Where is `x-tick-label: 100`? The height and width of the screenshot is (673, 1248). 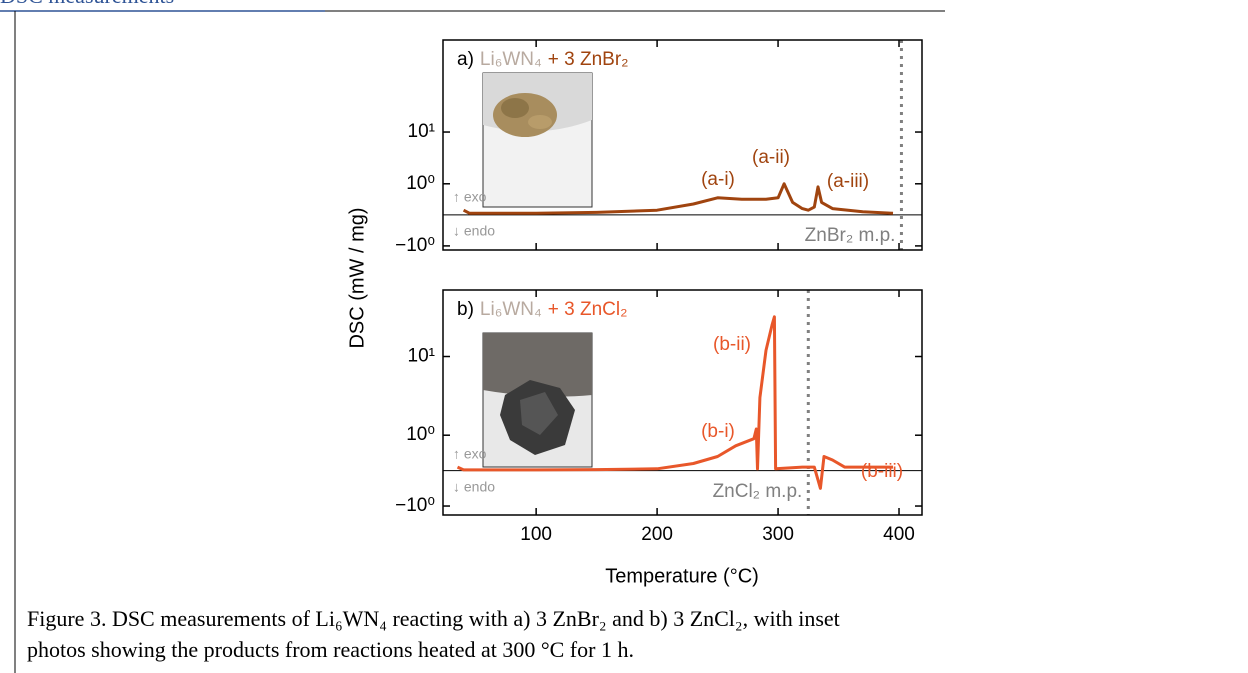 x-tick-label: 100 is located at coordinates (536, 534).